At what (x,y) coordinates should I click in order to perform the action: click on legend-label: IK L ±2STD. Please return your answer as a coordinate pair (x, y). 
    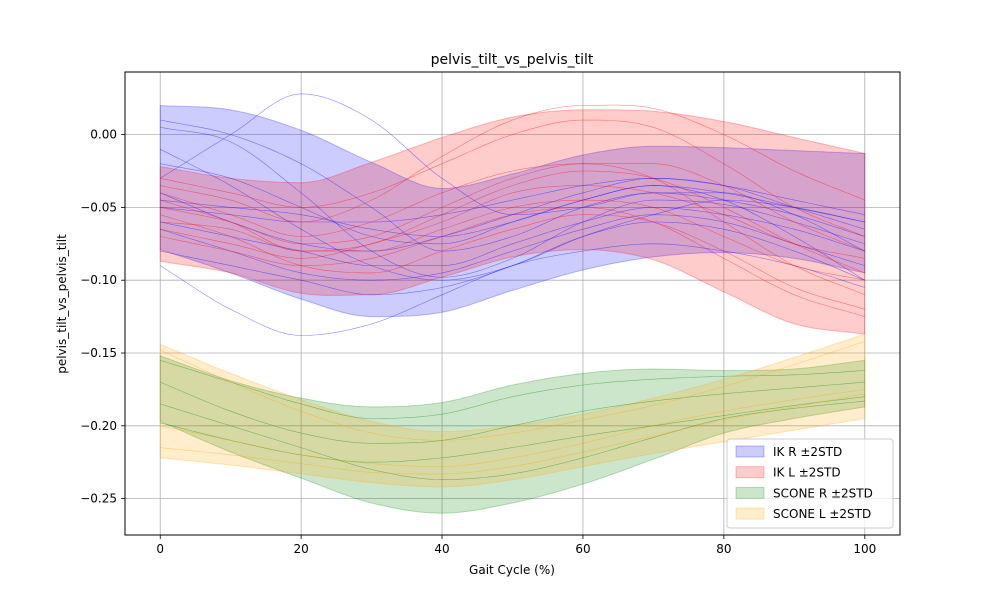
    Looking at the image, I should click on (807, 473).